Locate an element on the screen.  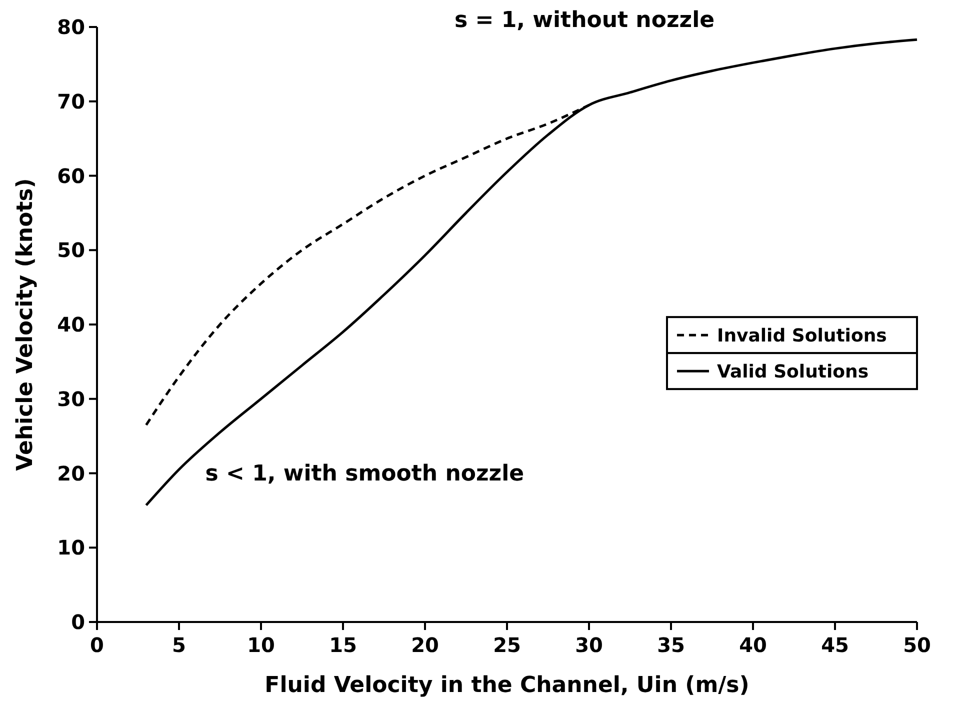
x-tick-label: 15 is located at coordinates (343, 645).